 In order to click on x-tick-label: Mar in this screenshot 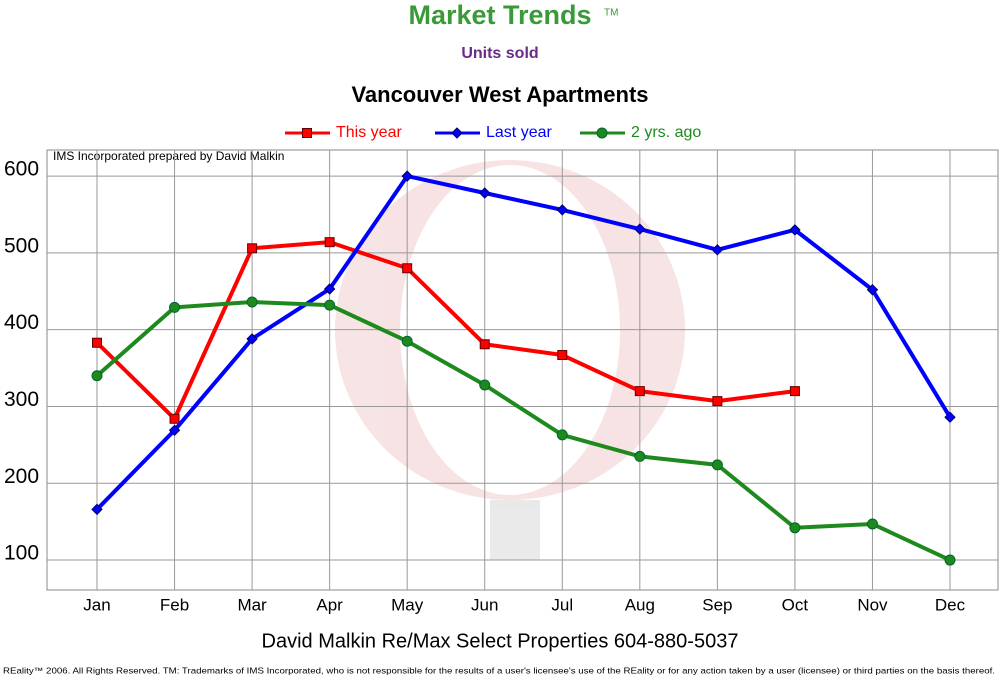, I will do `click(252, 604)`.